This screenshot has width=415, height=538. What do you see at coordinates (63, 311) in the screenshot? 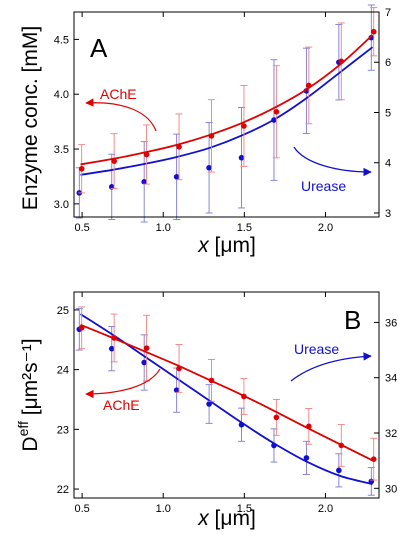
I see `panel-b-y-left-tick-label: 25` at bounding box center [63, 311].